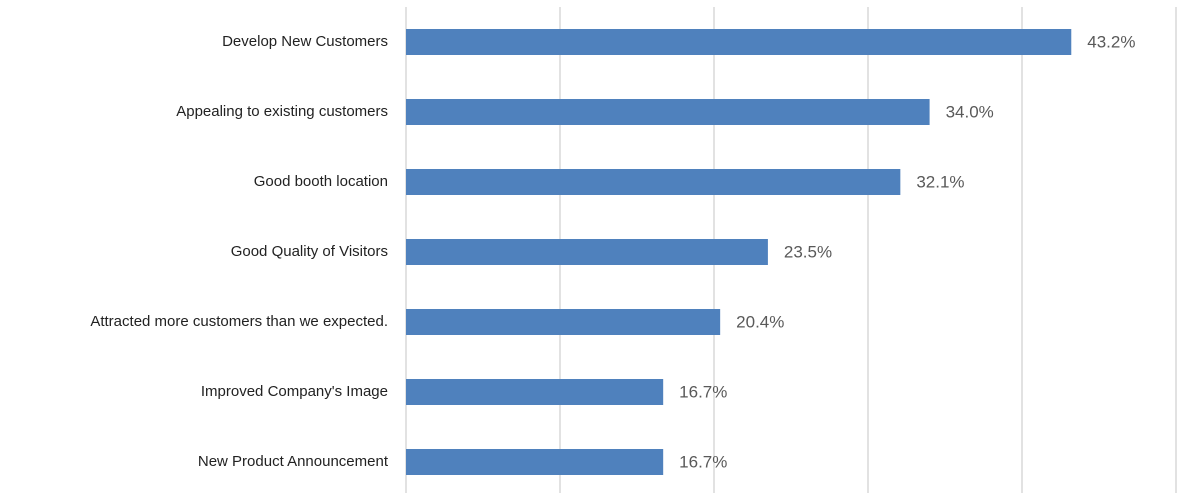 This screenshot has height=493, width=1178. I want to click on category-label: New Product Announcement, so click(293, 461).